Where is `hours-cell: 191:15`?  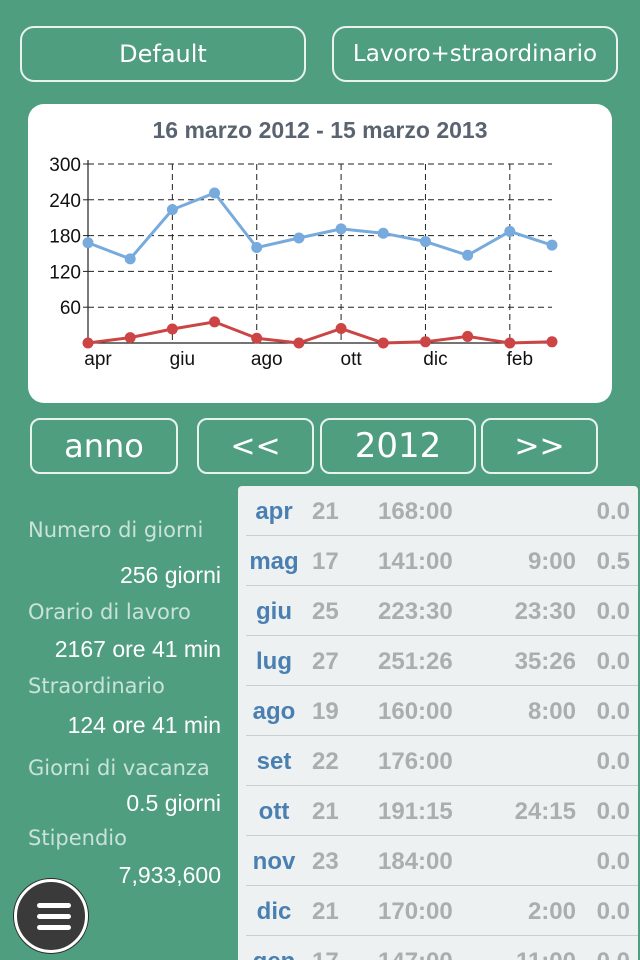 hours-cell: 191:15 is located at coordinates (415, 811).